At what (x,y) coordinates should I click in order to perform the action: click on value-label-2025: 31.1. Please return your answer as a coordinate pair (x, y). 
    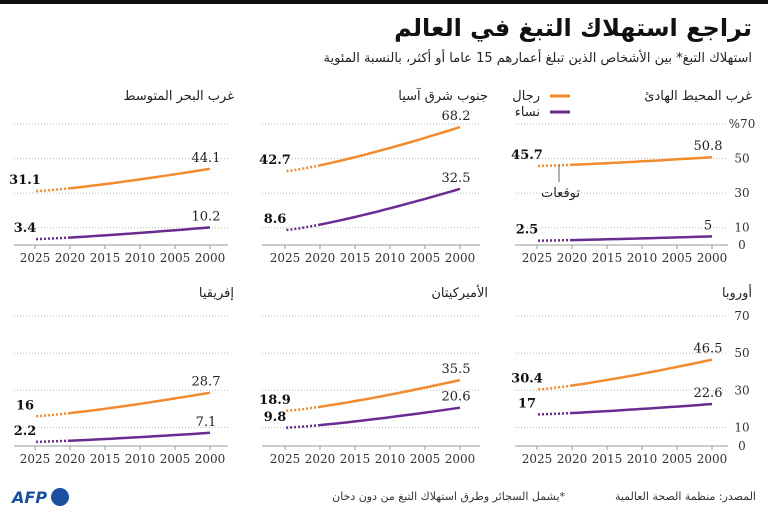
    Looking at the image, I should click on (25, 180).